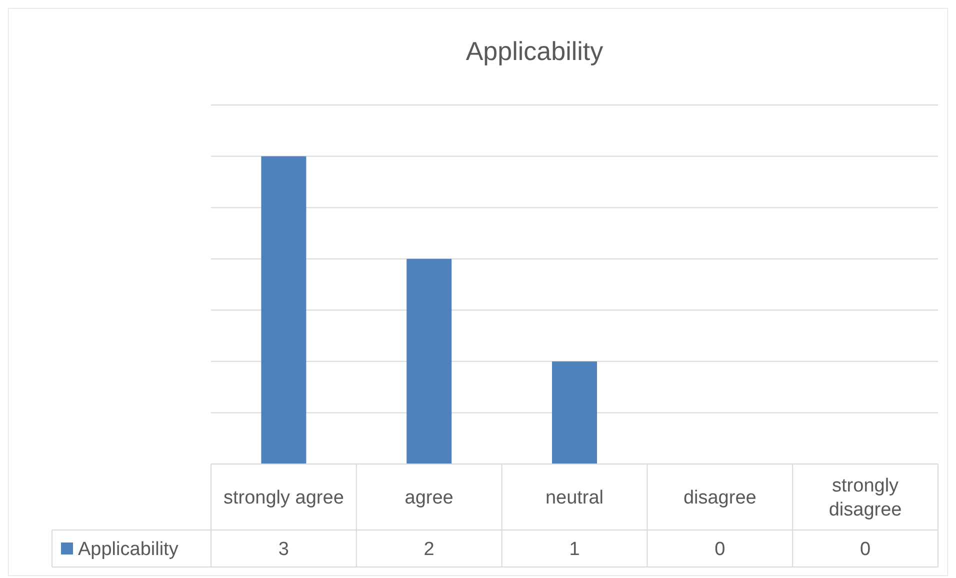 The height and width of the screenshot is (578, 956). I want to click on legend-label: Applicability, so click(128, 549).